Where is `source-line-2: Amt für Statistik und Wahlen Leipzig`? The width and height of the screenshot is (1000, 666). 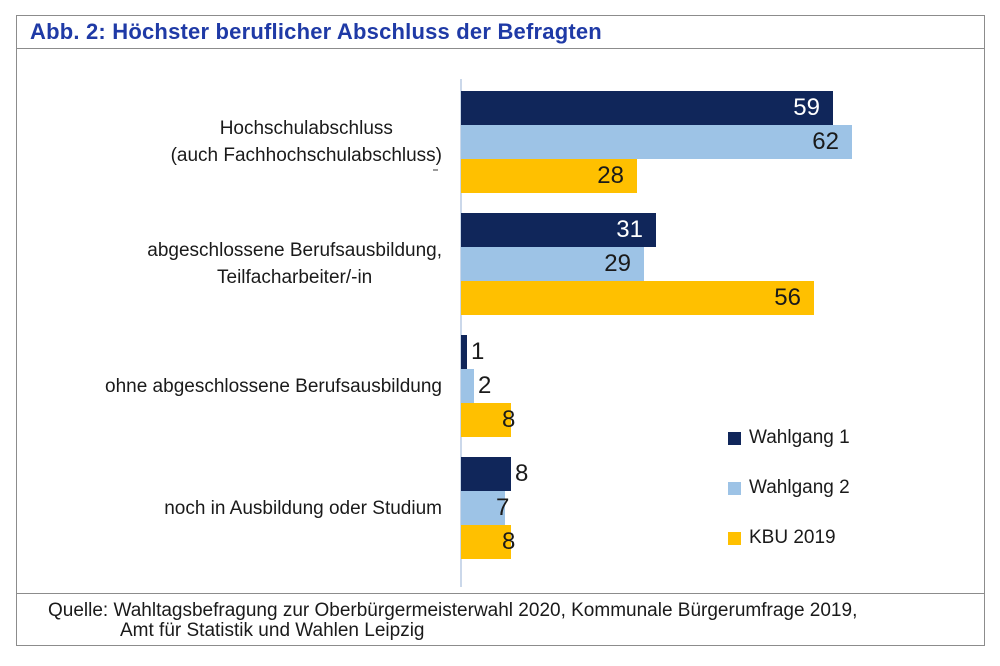
source-line-2: Amt für Statistik und Wahlen Leipzig is located at coordinates (272, 630).